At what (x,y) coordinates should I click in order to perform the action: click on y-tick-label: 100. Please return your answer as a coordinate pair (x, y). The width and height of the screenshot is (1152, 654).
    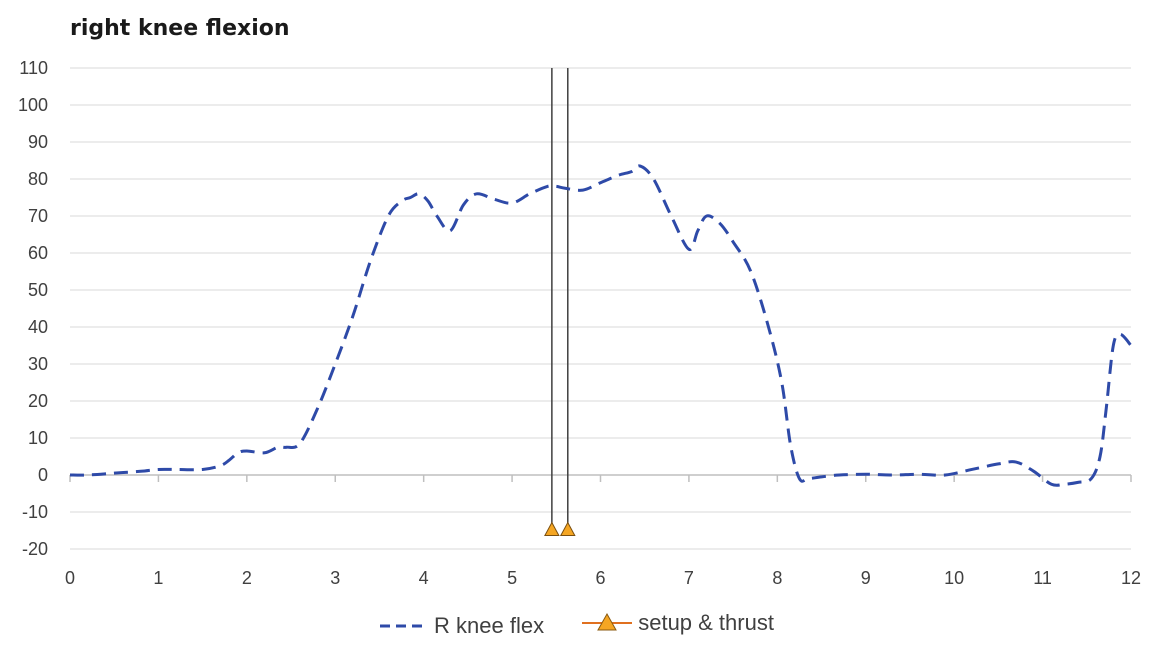
    Looking at the image, I should click on (33, 105).